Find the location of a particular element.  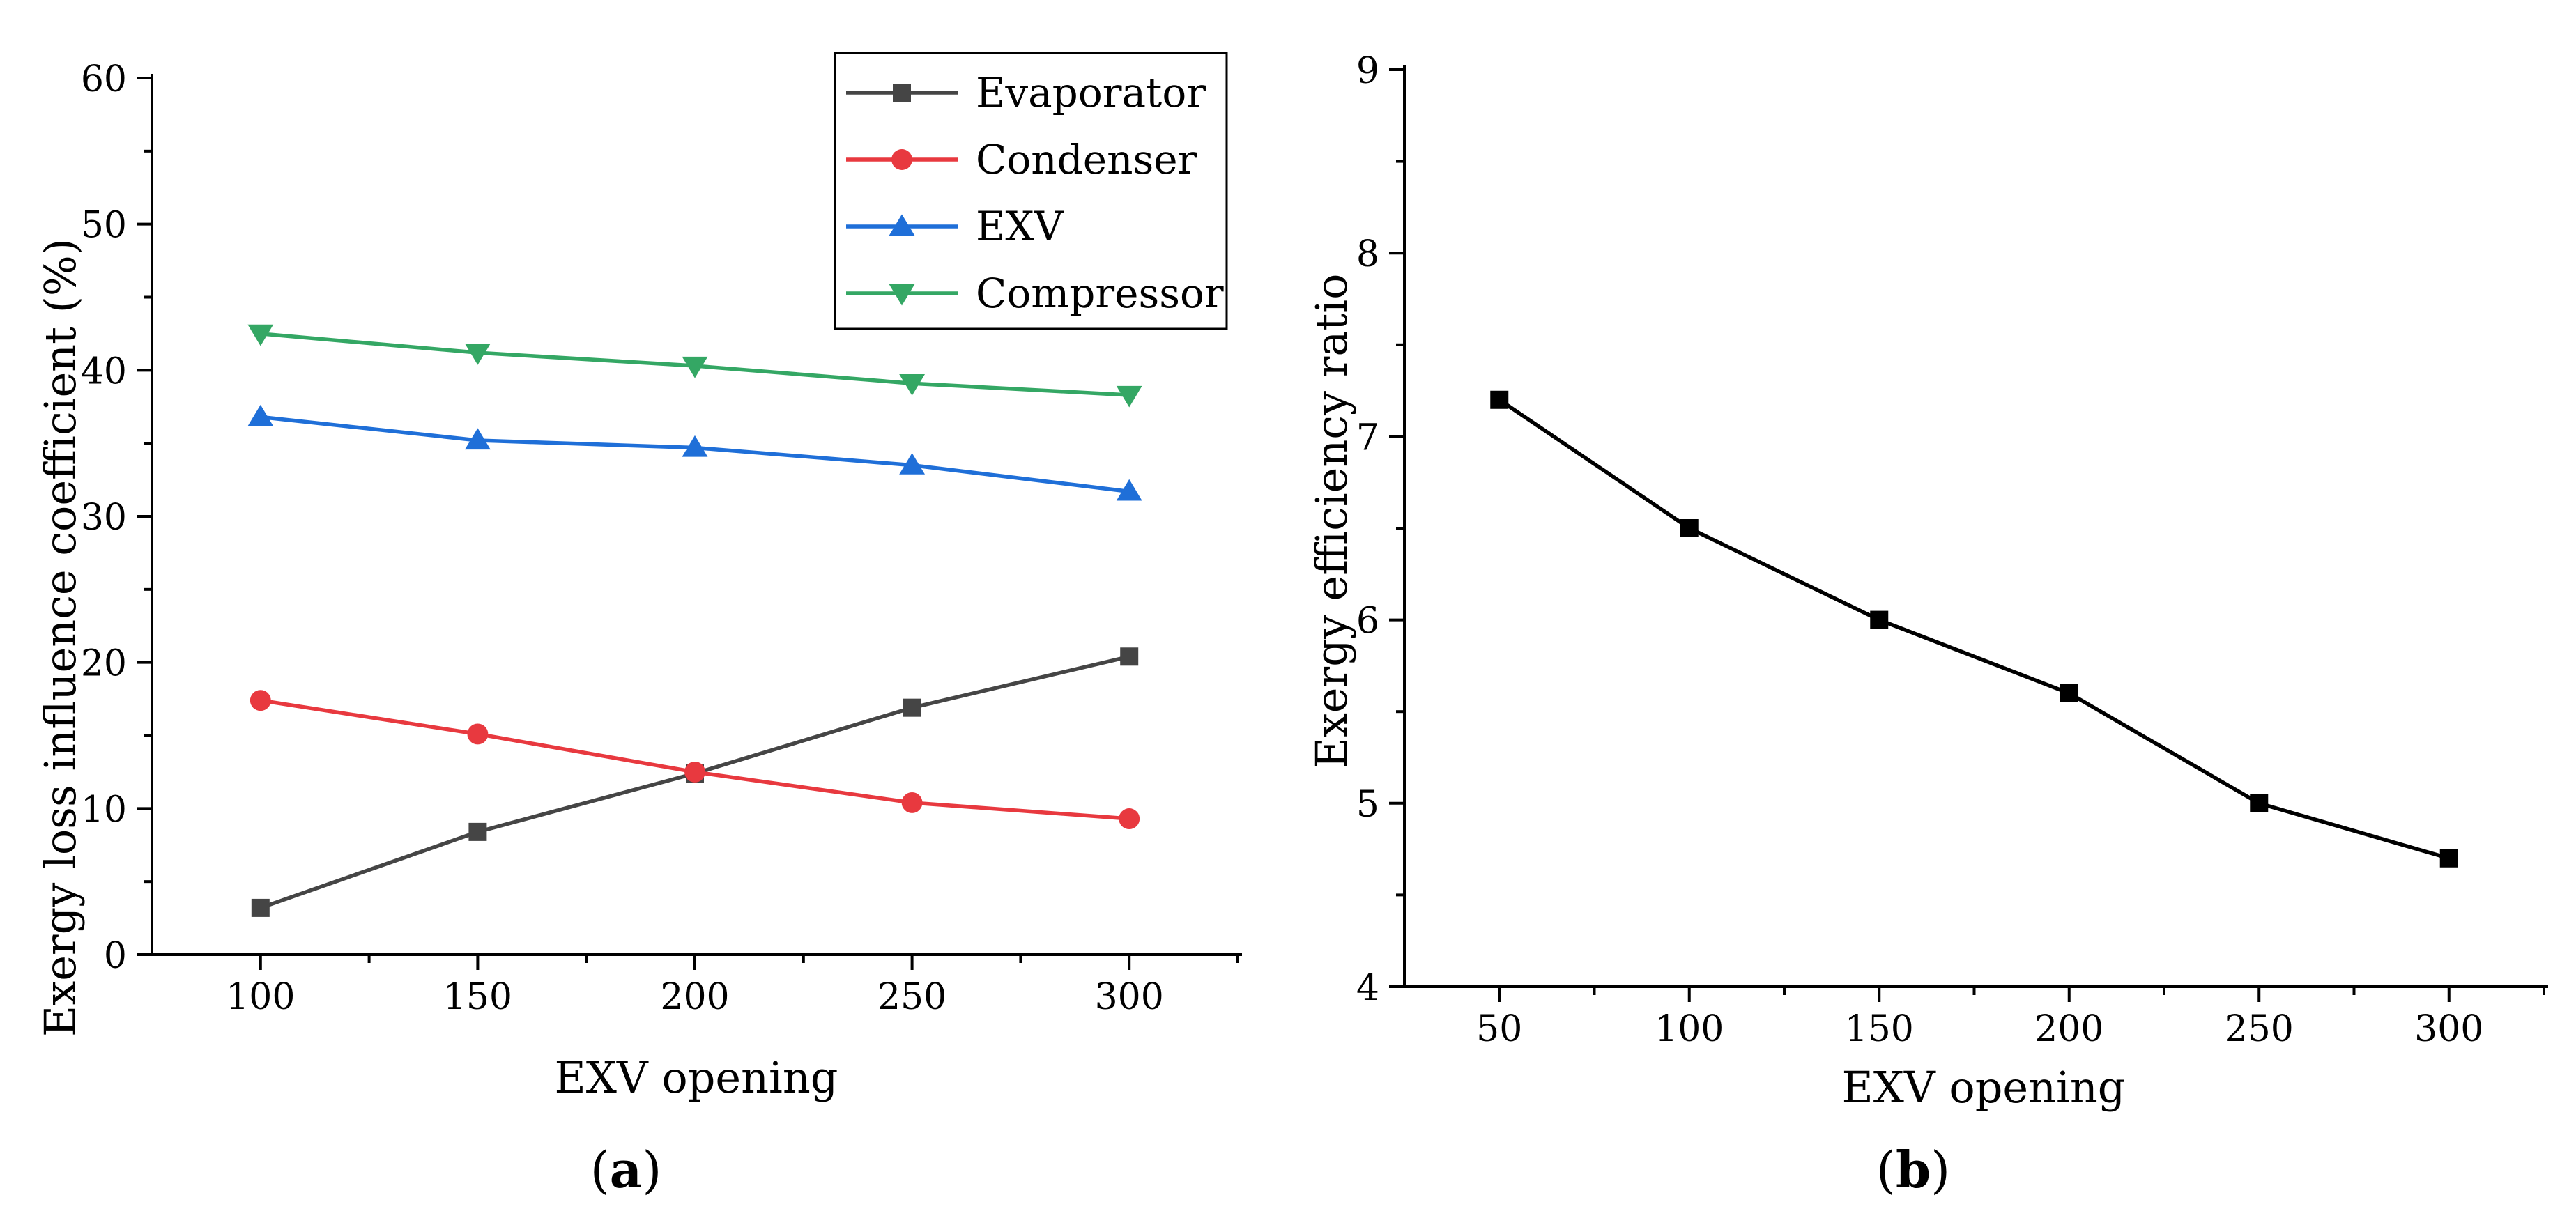

x-tick-label: 50 is located at coordinates (1499, 1029).